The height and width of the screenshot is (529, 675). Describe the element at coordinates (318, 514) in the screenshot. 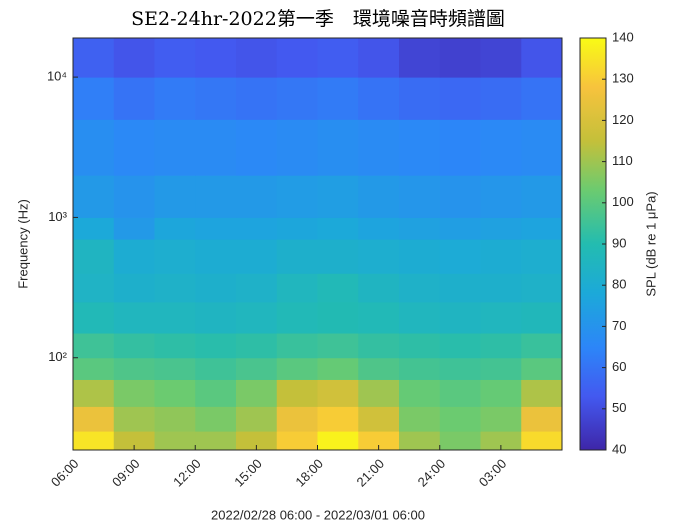

I see `x-axis-label: 2022/02/28 06:00 - 2022/03/01 06:00` at that location.